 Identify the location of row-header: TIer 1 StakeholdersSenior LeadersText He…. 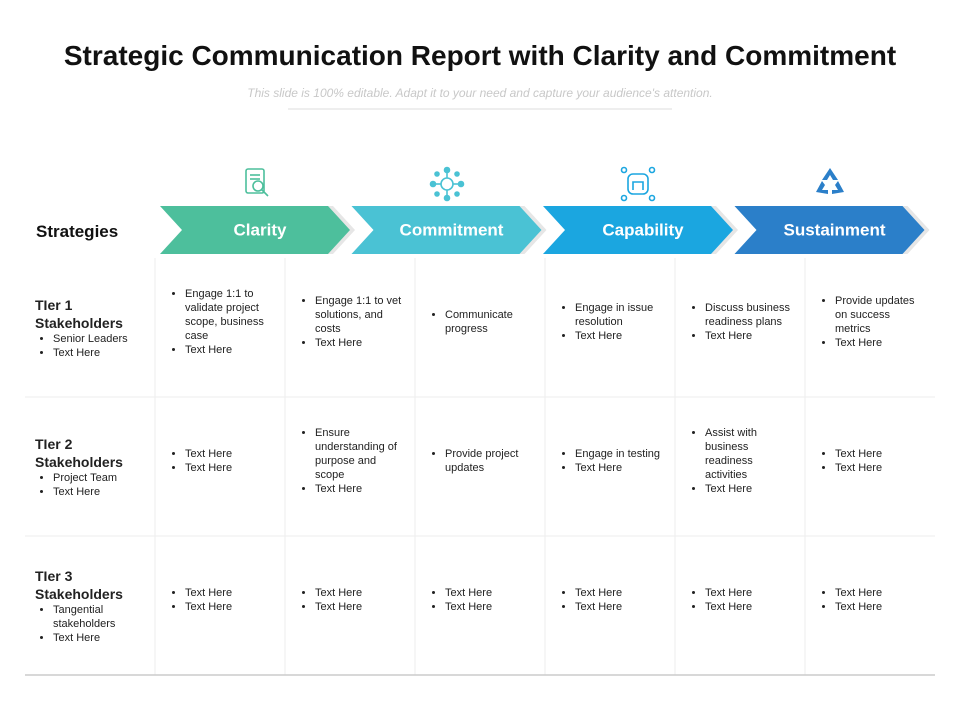
(93, 327).